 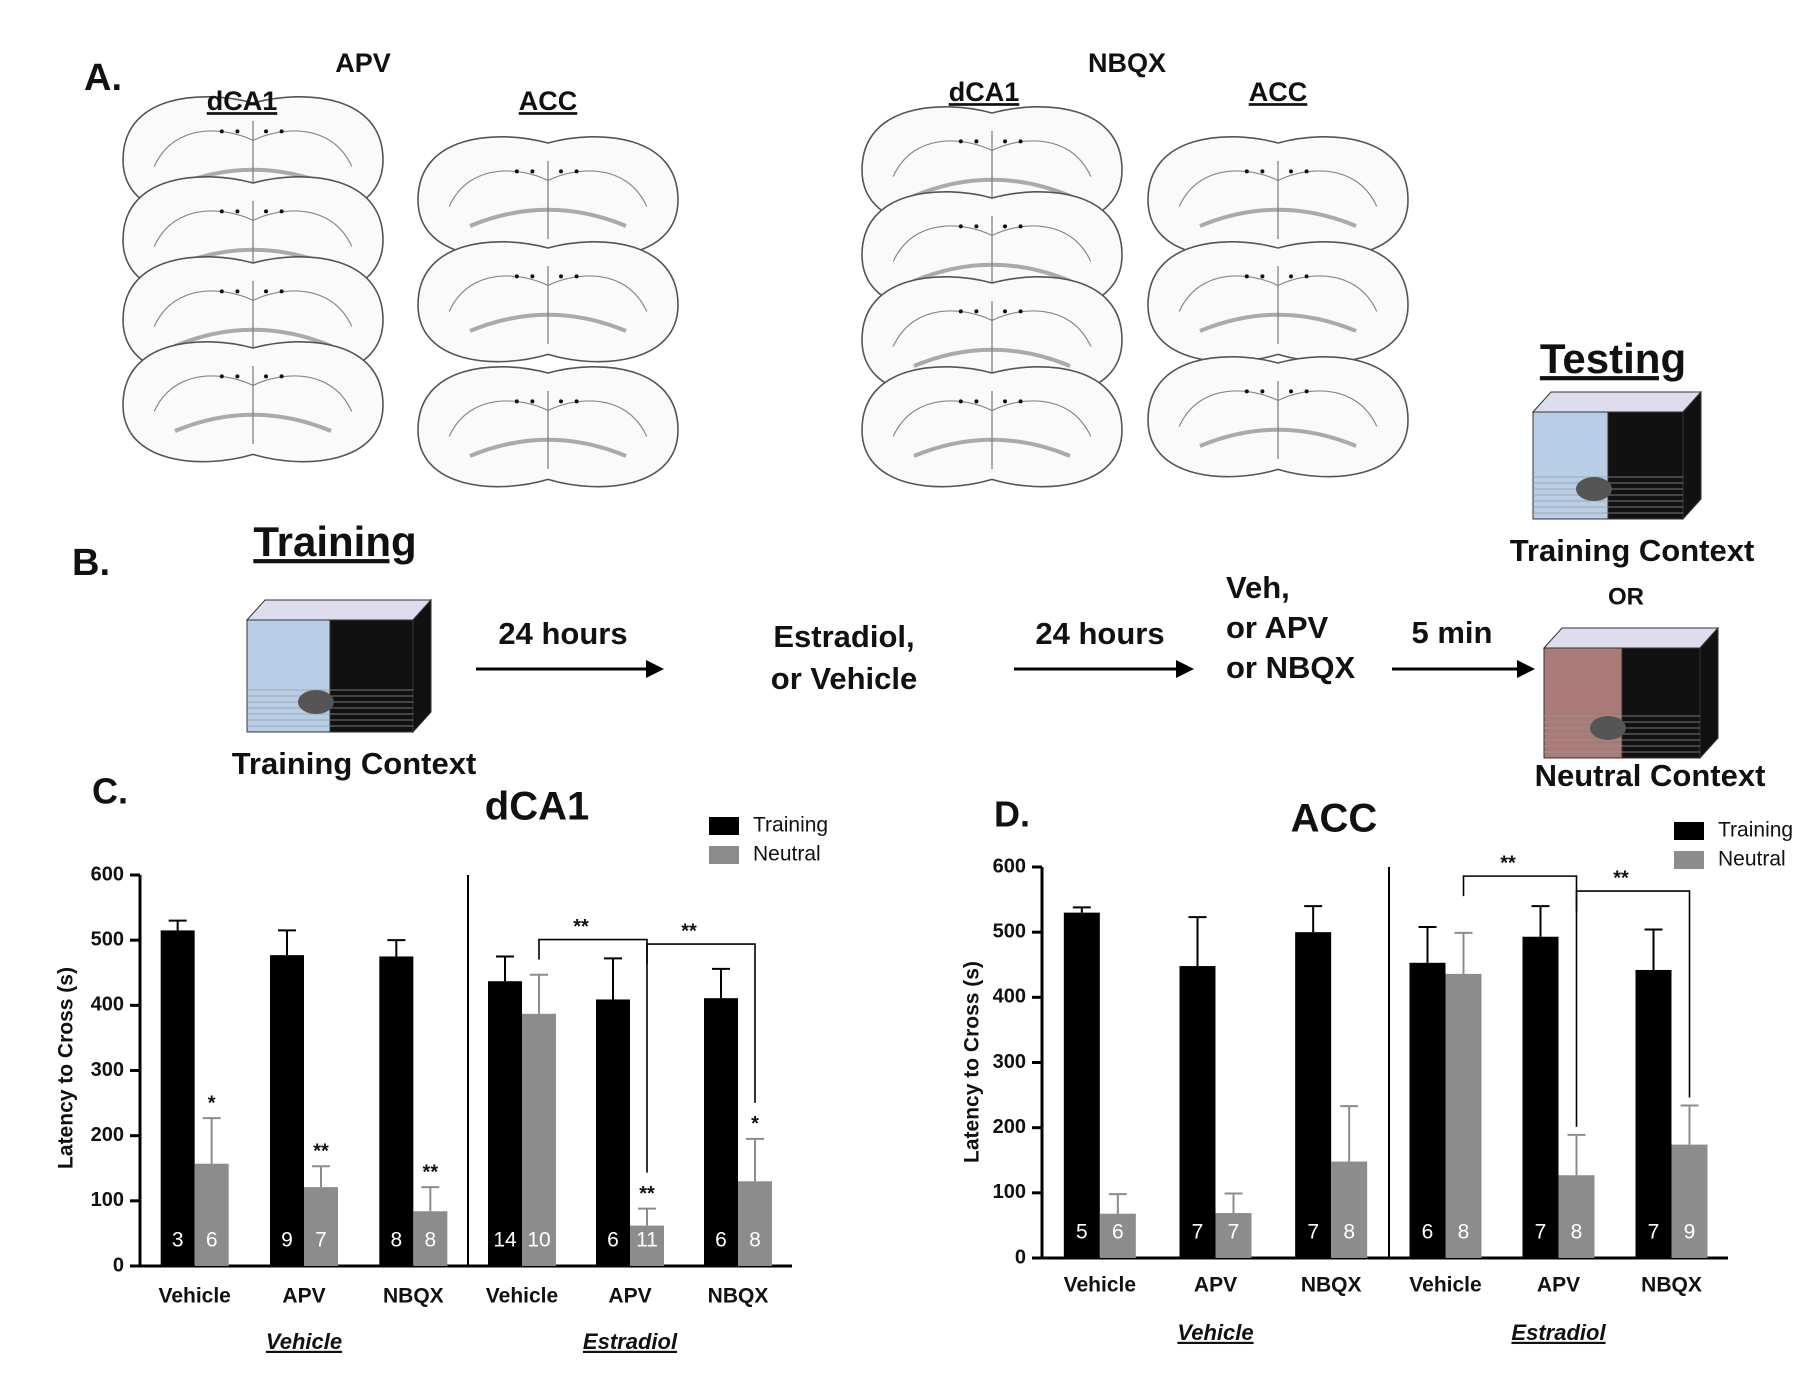 What do you see at coordinates (339, 666) in the screenshot?
I see `shuttle-box` at bounding box center [339, 666].